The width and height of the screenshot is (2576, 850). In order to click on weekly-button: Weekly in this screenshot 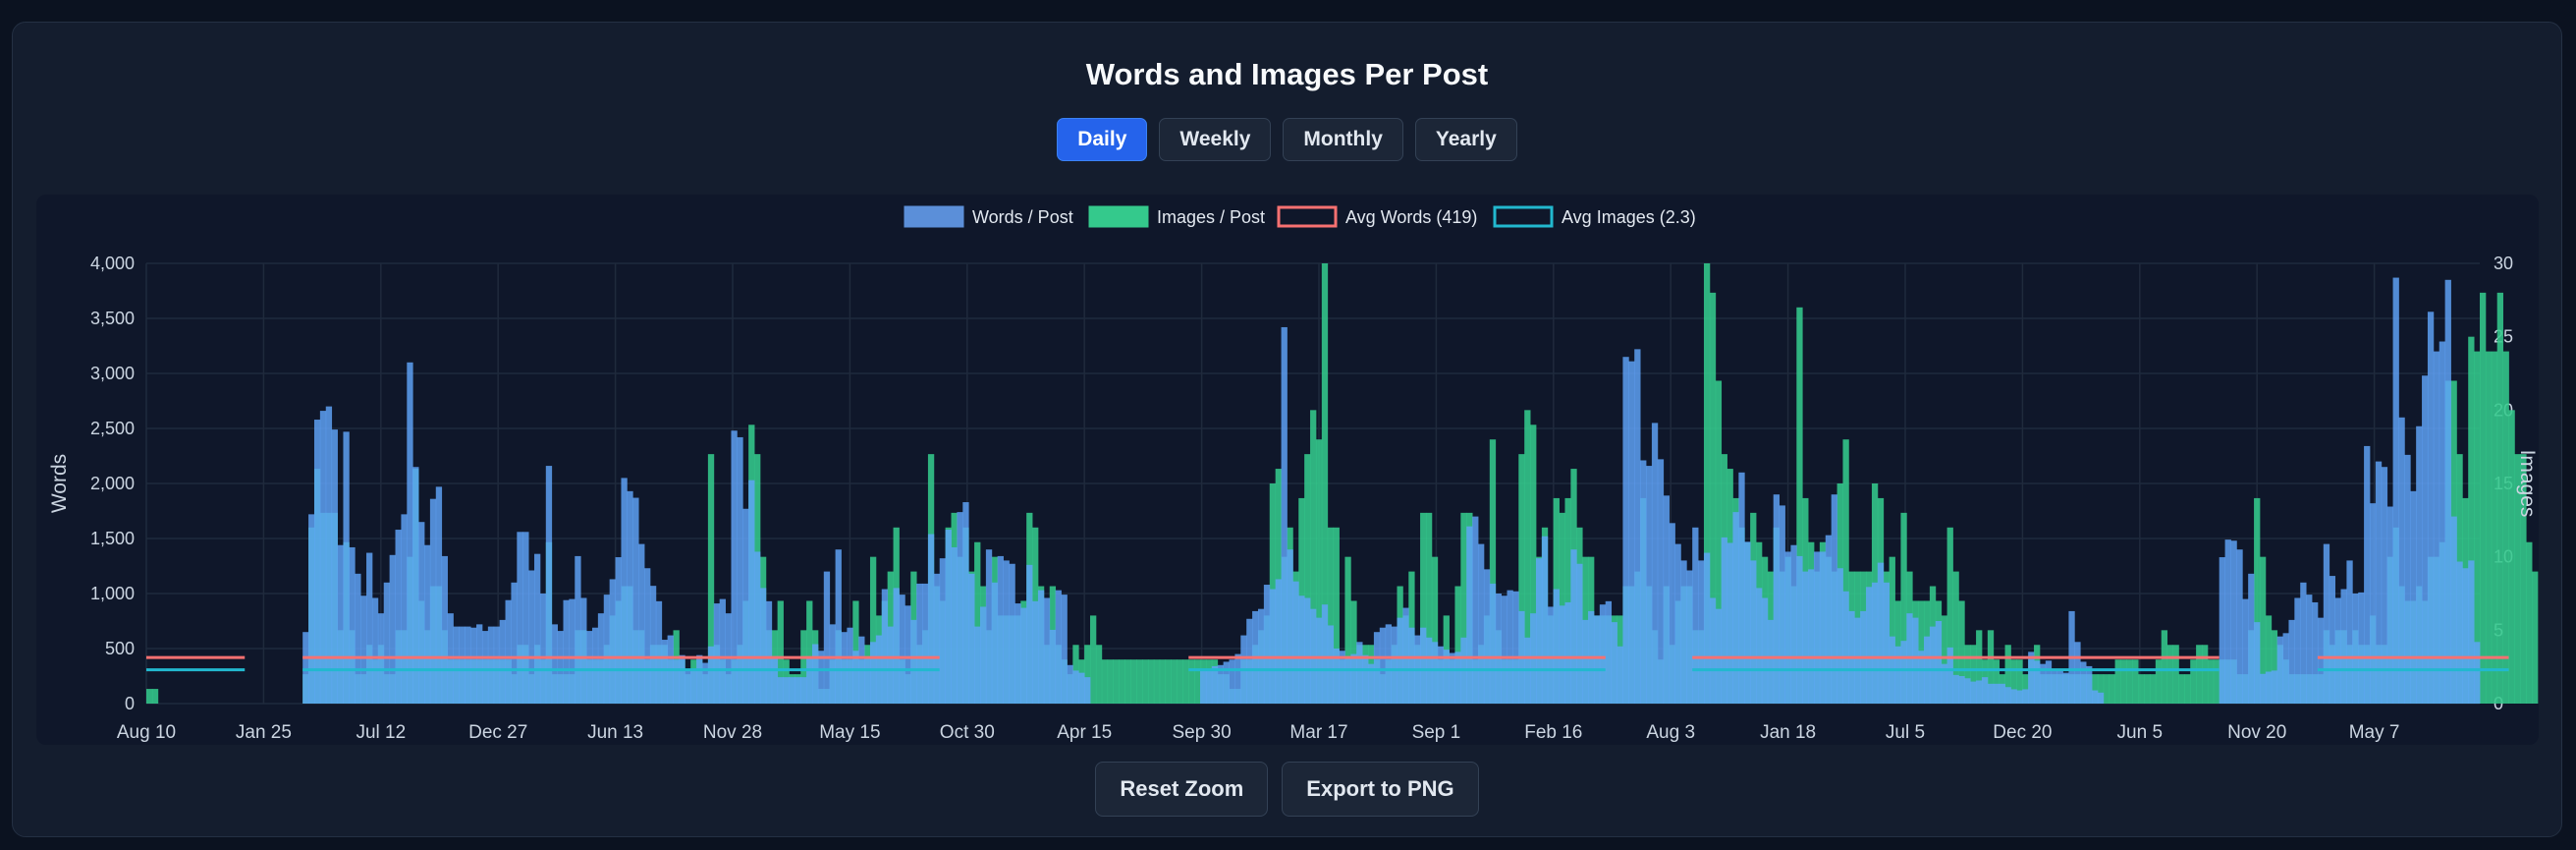, I will do `click(1215, 139)`.